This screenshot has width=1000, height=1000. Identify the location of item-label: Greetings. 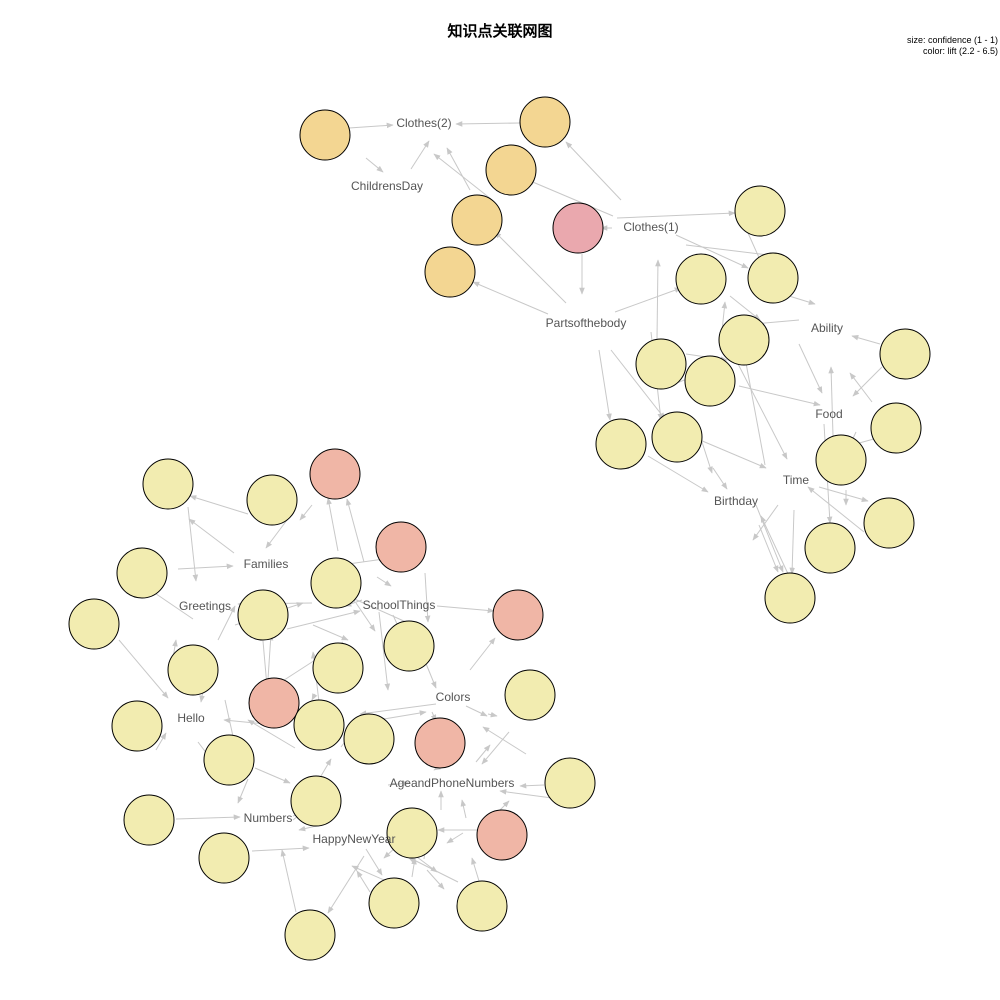
(205, 606).